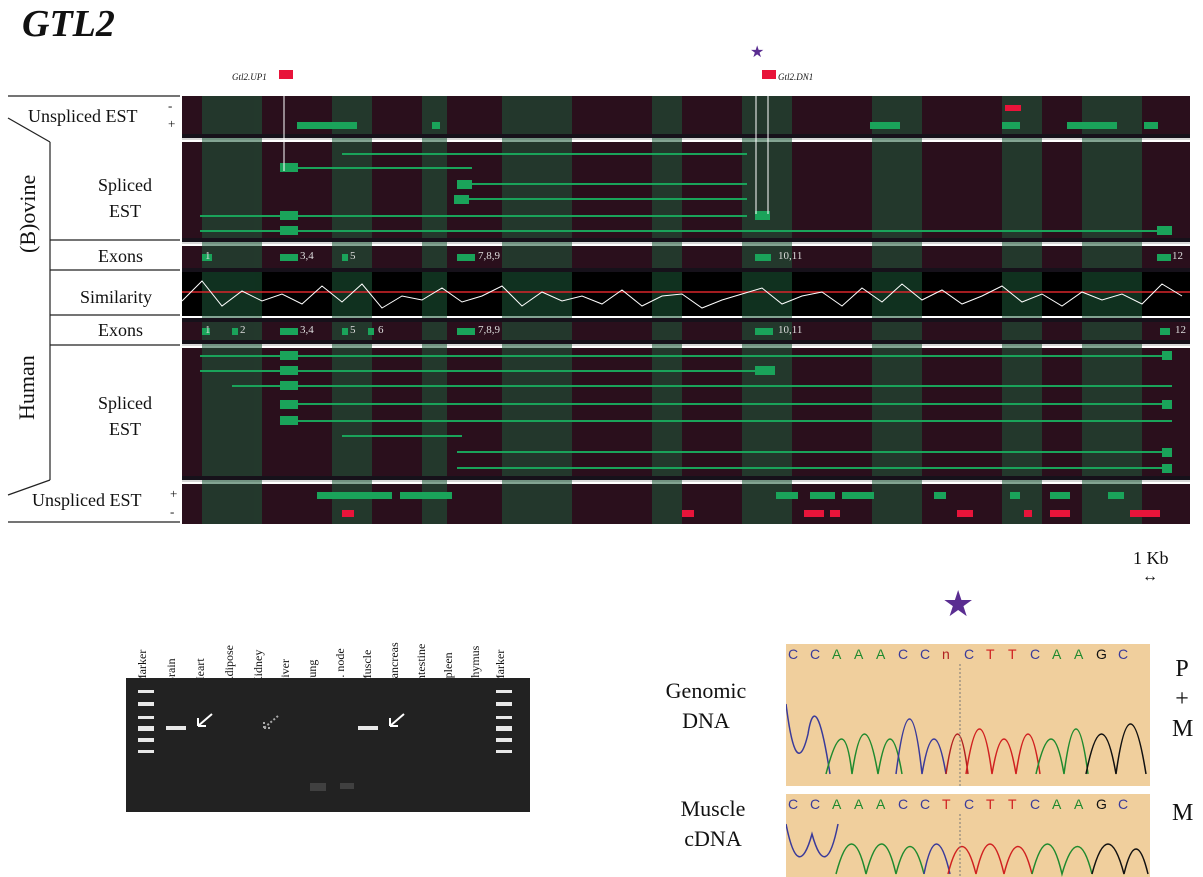  What do you see at coordinates (87, 500) in the screenshot?
I see `track-label-unspliced-bottom: Unspliced EST` at bounding box center [87, 500].